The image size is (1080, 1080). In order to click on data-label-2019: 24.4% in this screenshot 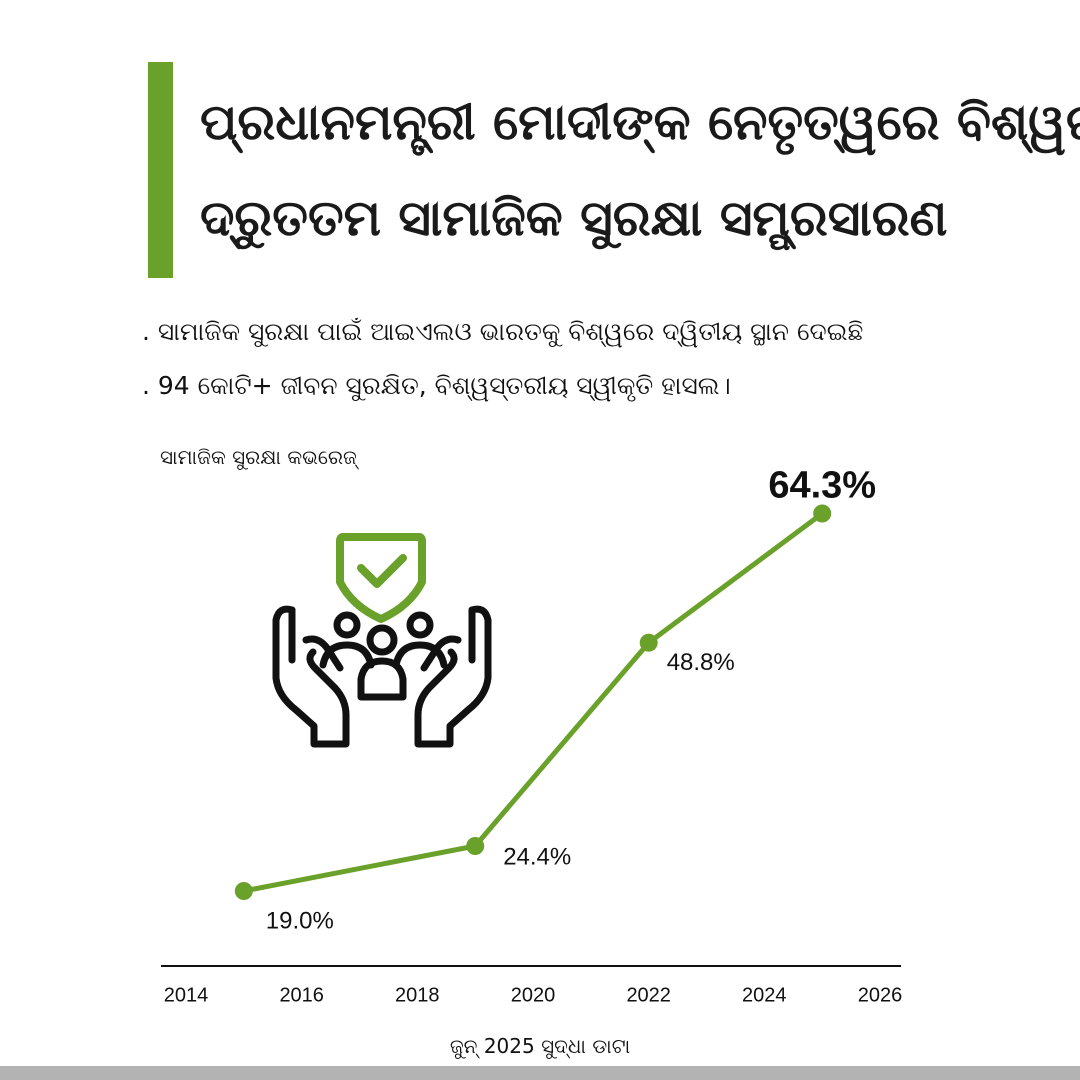, I will do `click(537, 856)`.